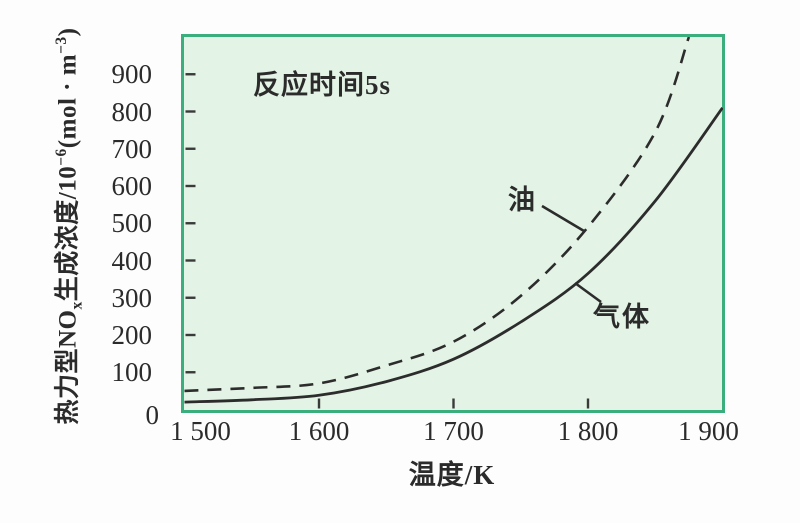 This screenshot has height=523, width=800. Describe the element at coordinates (132, 260) in the screenshot. I see `y-tick-label: 400` at that location.